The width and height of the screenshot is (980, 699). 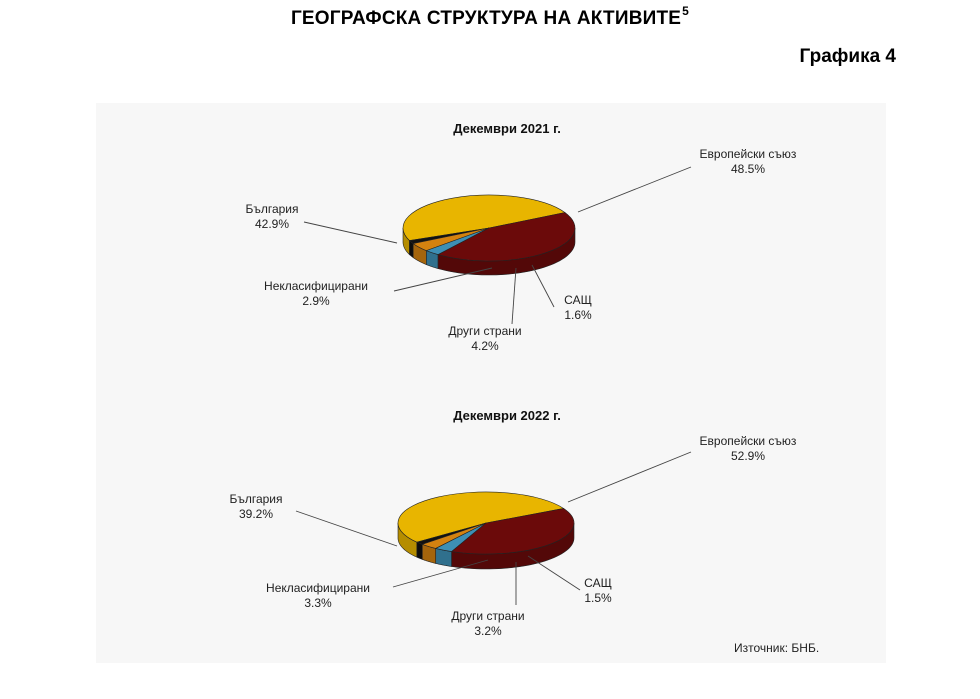 What do you see at coordinates (598, 598) in the screenshot?
I see `slice-value-usa: 1.5%` at bounding box center [598, 598].